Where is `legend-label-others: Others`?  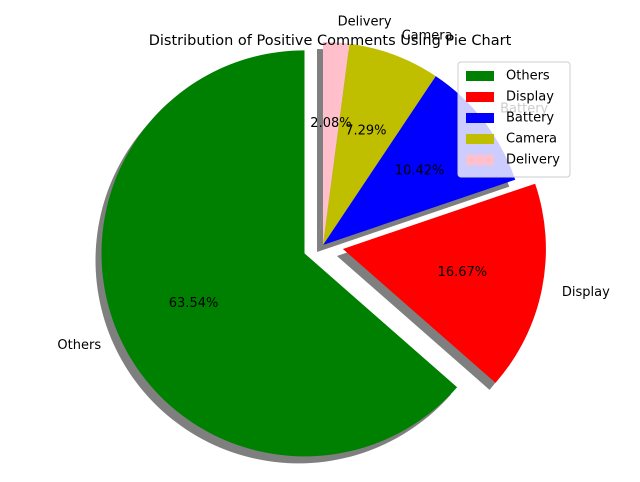 legend-label-others: Others is located at coordinates (528, 76).